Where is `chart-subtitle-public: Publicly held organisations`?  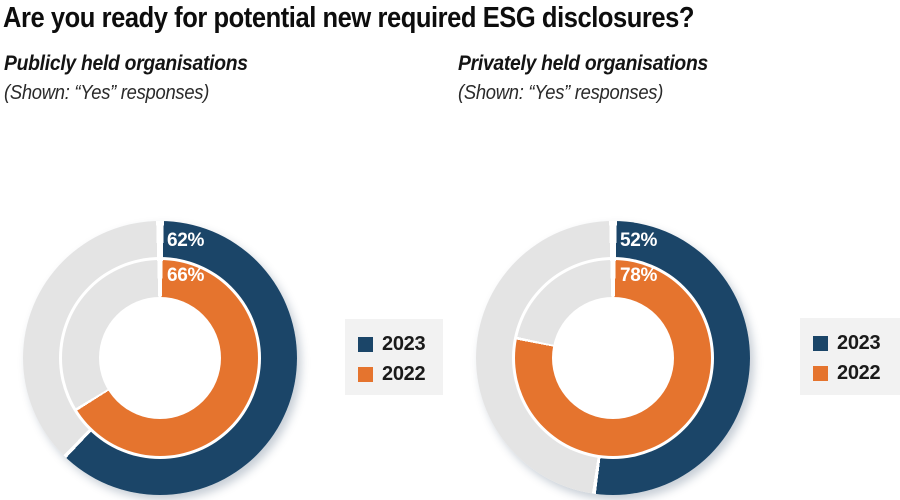
chart-subtitle-public: Publicly held organisations is located at coordinates (126, 63).